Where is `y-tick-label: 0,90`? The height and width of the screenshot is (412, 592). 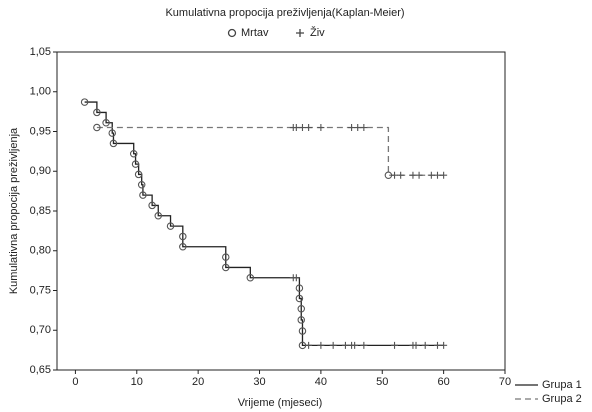
y-tick-label: 0,90 is located at coordinates (40, 171).